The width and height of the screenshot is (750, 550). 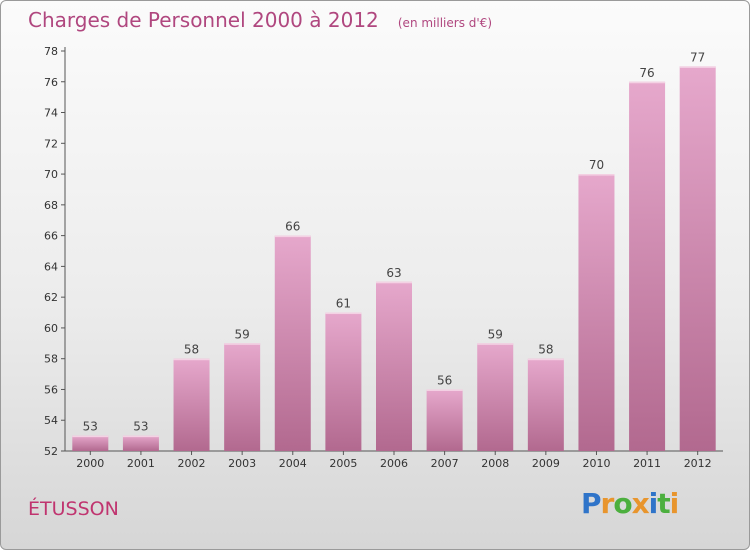 I want to click on logo-letter: o, so click(x=622, y=503).